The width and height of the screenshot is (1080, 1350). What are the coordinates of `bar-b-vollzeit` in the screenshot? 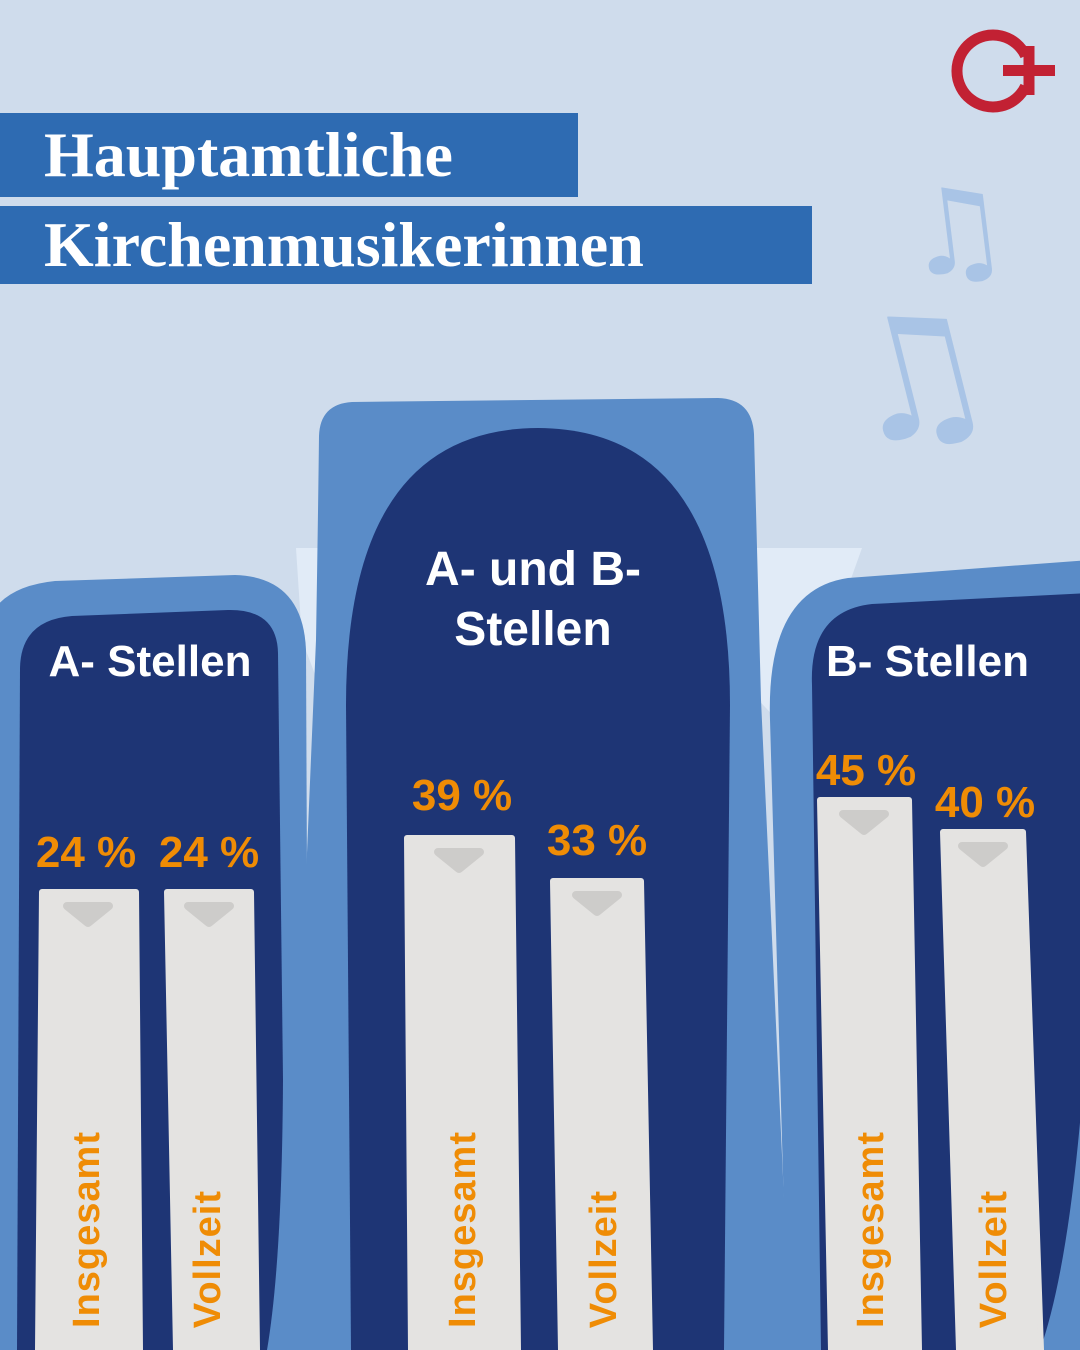 It's located at (992, 1089).